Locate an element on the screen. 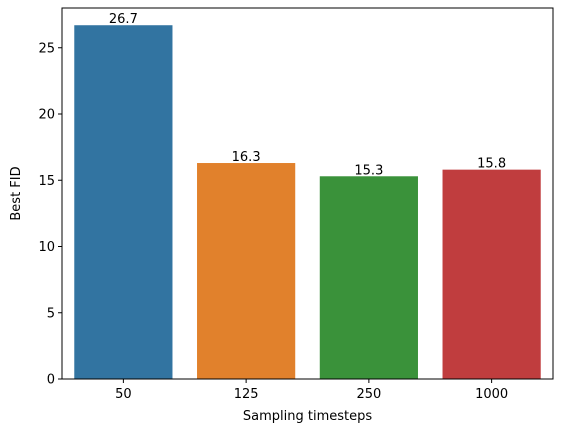 The width and height of the screenshot is (562, 432). x-tick-label-125: 125 is located at coordinates (246, 394).